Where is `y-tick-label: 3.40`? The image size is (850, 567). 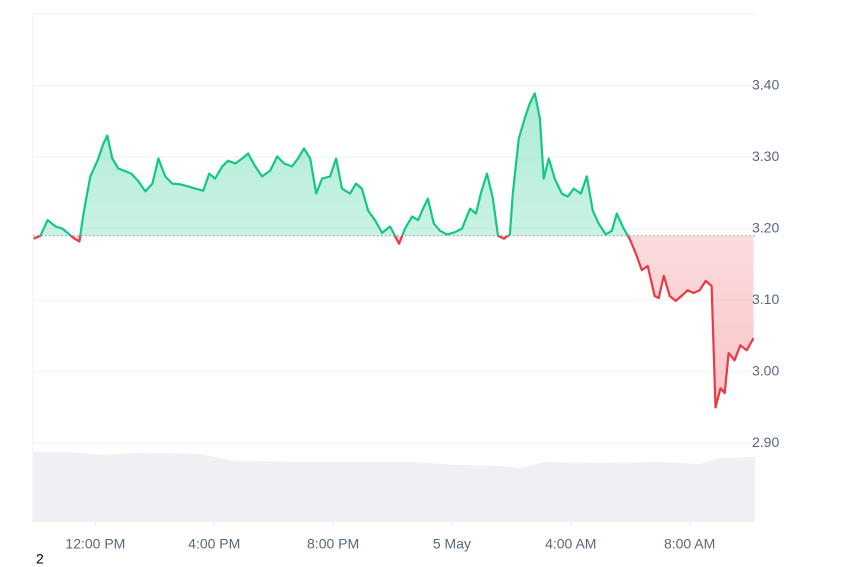 y-tick-label: 3.40 is located at coordinates (765, 84).